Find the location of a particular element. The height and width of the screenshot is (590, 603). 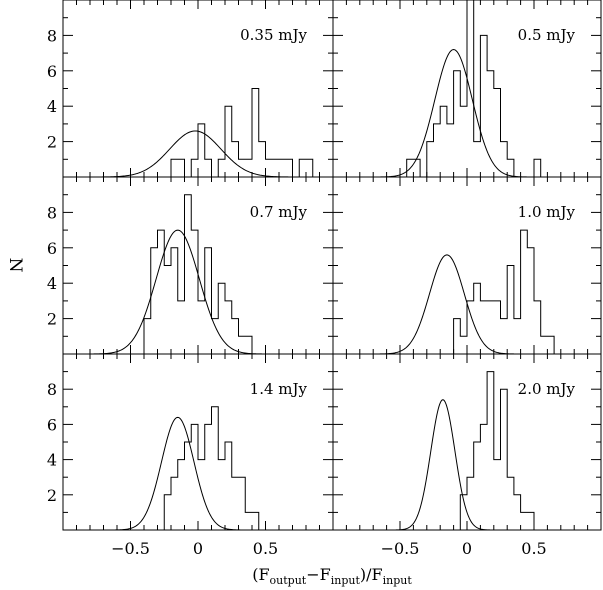

panel-5-histogram is located at coordinates (231, 468).